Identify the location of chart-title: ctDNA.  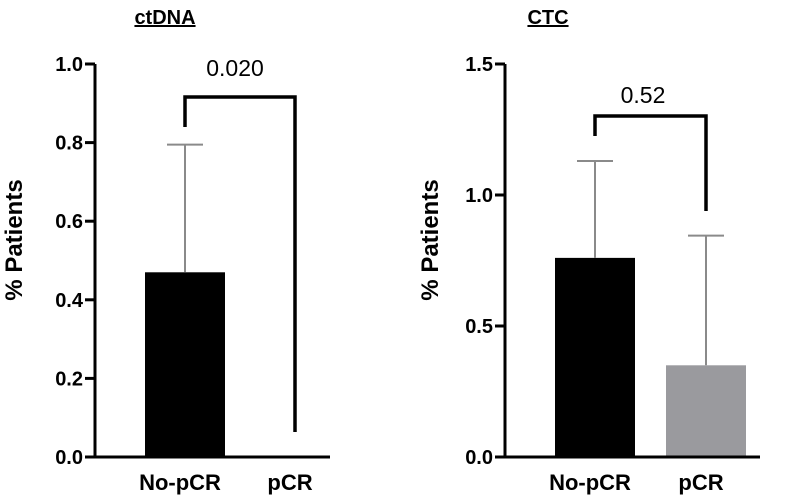
(164, 18).